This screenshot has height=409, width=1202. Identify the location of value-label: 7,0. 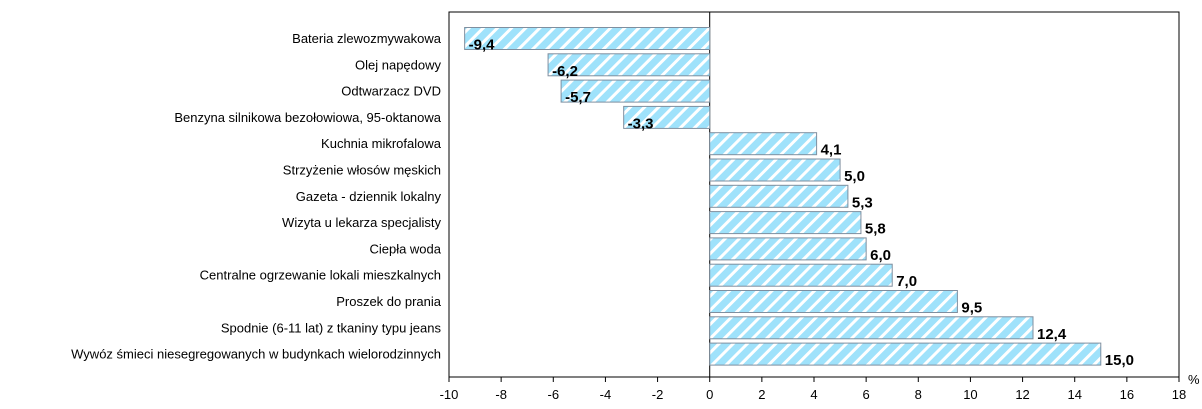
(906, 281).